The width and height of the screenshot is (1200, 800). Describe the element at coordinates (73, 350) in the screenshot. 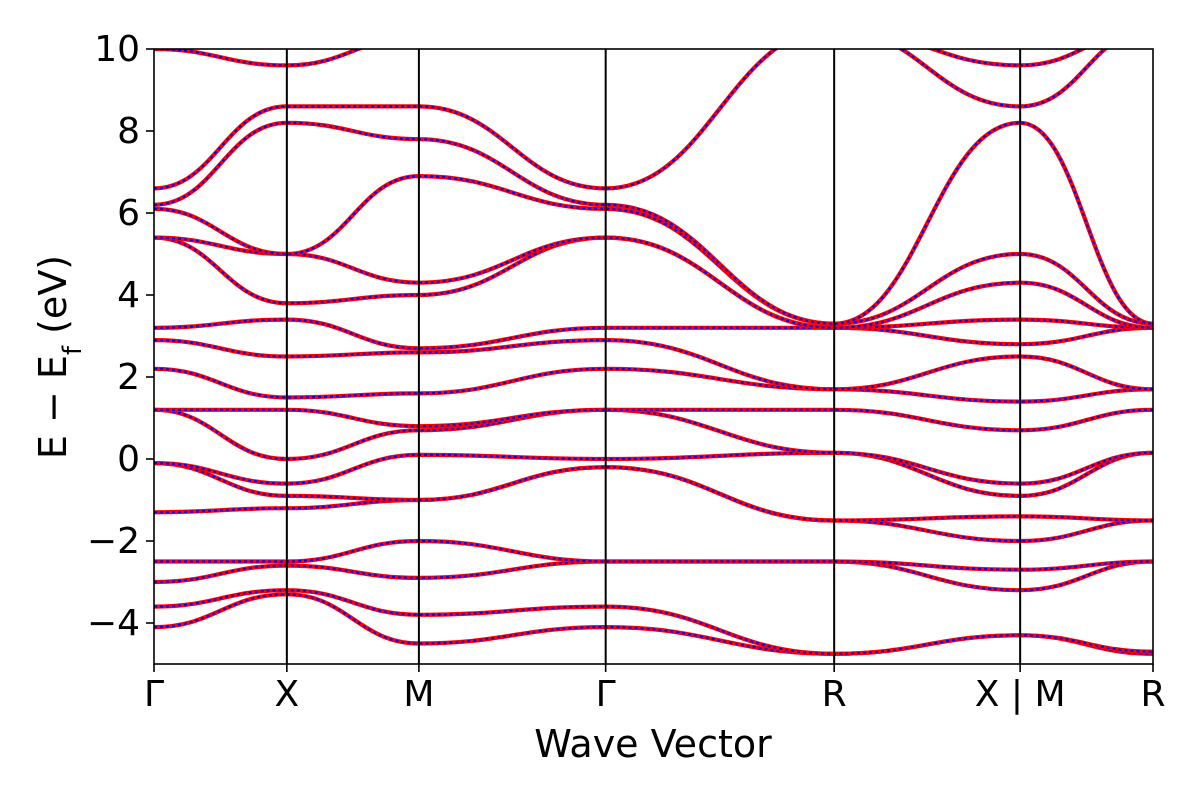

I see `y-axis-label-subscript: f` at that location.